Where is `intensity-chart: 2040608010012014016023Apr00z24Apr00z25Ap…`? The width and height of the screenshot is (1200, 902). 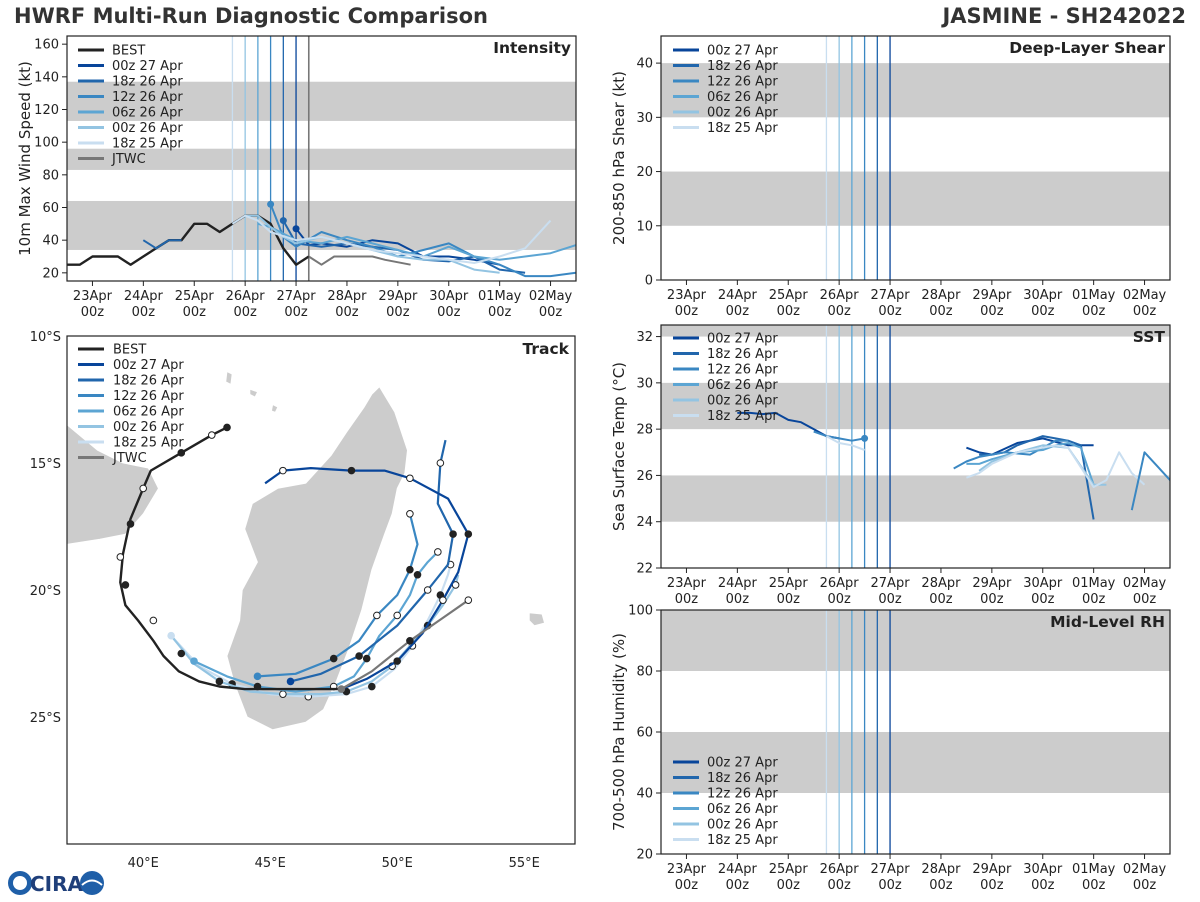 intensity-chart: 2040608010012014016023Apr00z24Apr00z25Ap… is located at coordinates (296, 177).